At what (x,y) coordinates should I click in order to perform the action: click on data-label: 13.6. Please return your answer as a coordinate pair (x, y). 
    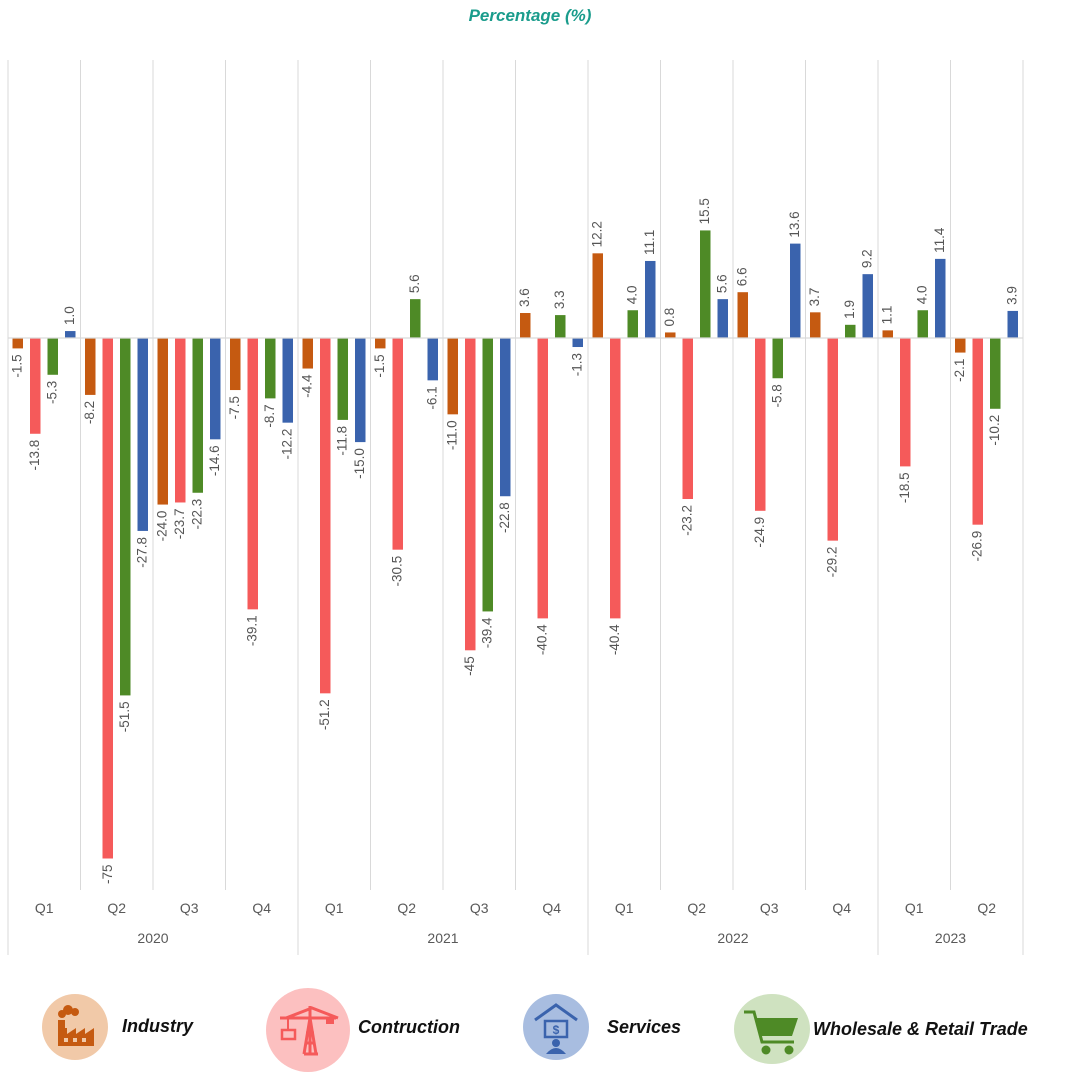
    Looking at the image, I should click on (794, 224).